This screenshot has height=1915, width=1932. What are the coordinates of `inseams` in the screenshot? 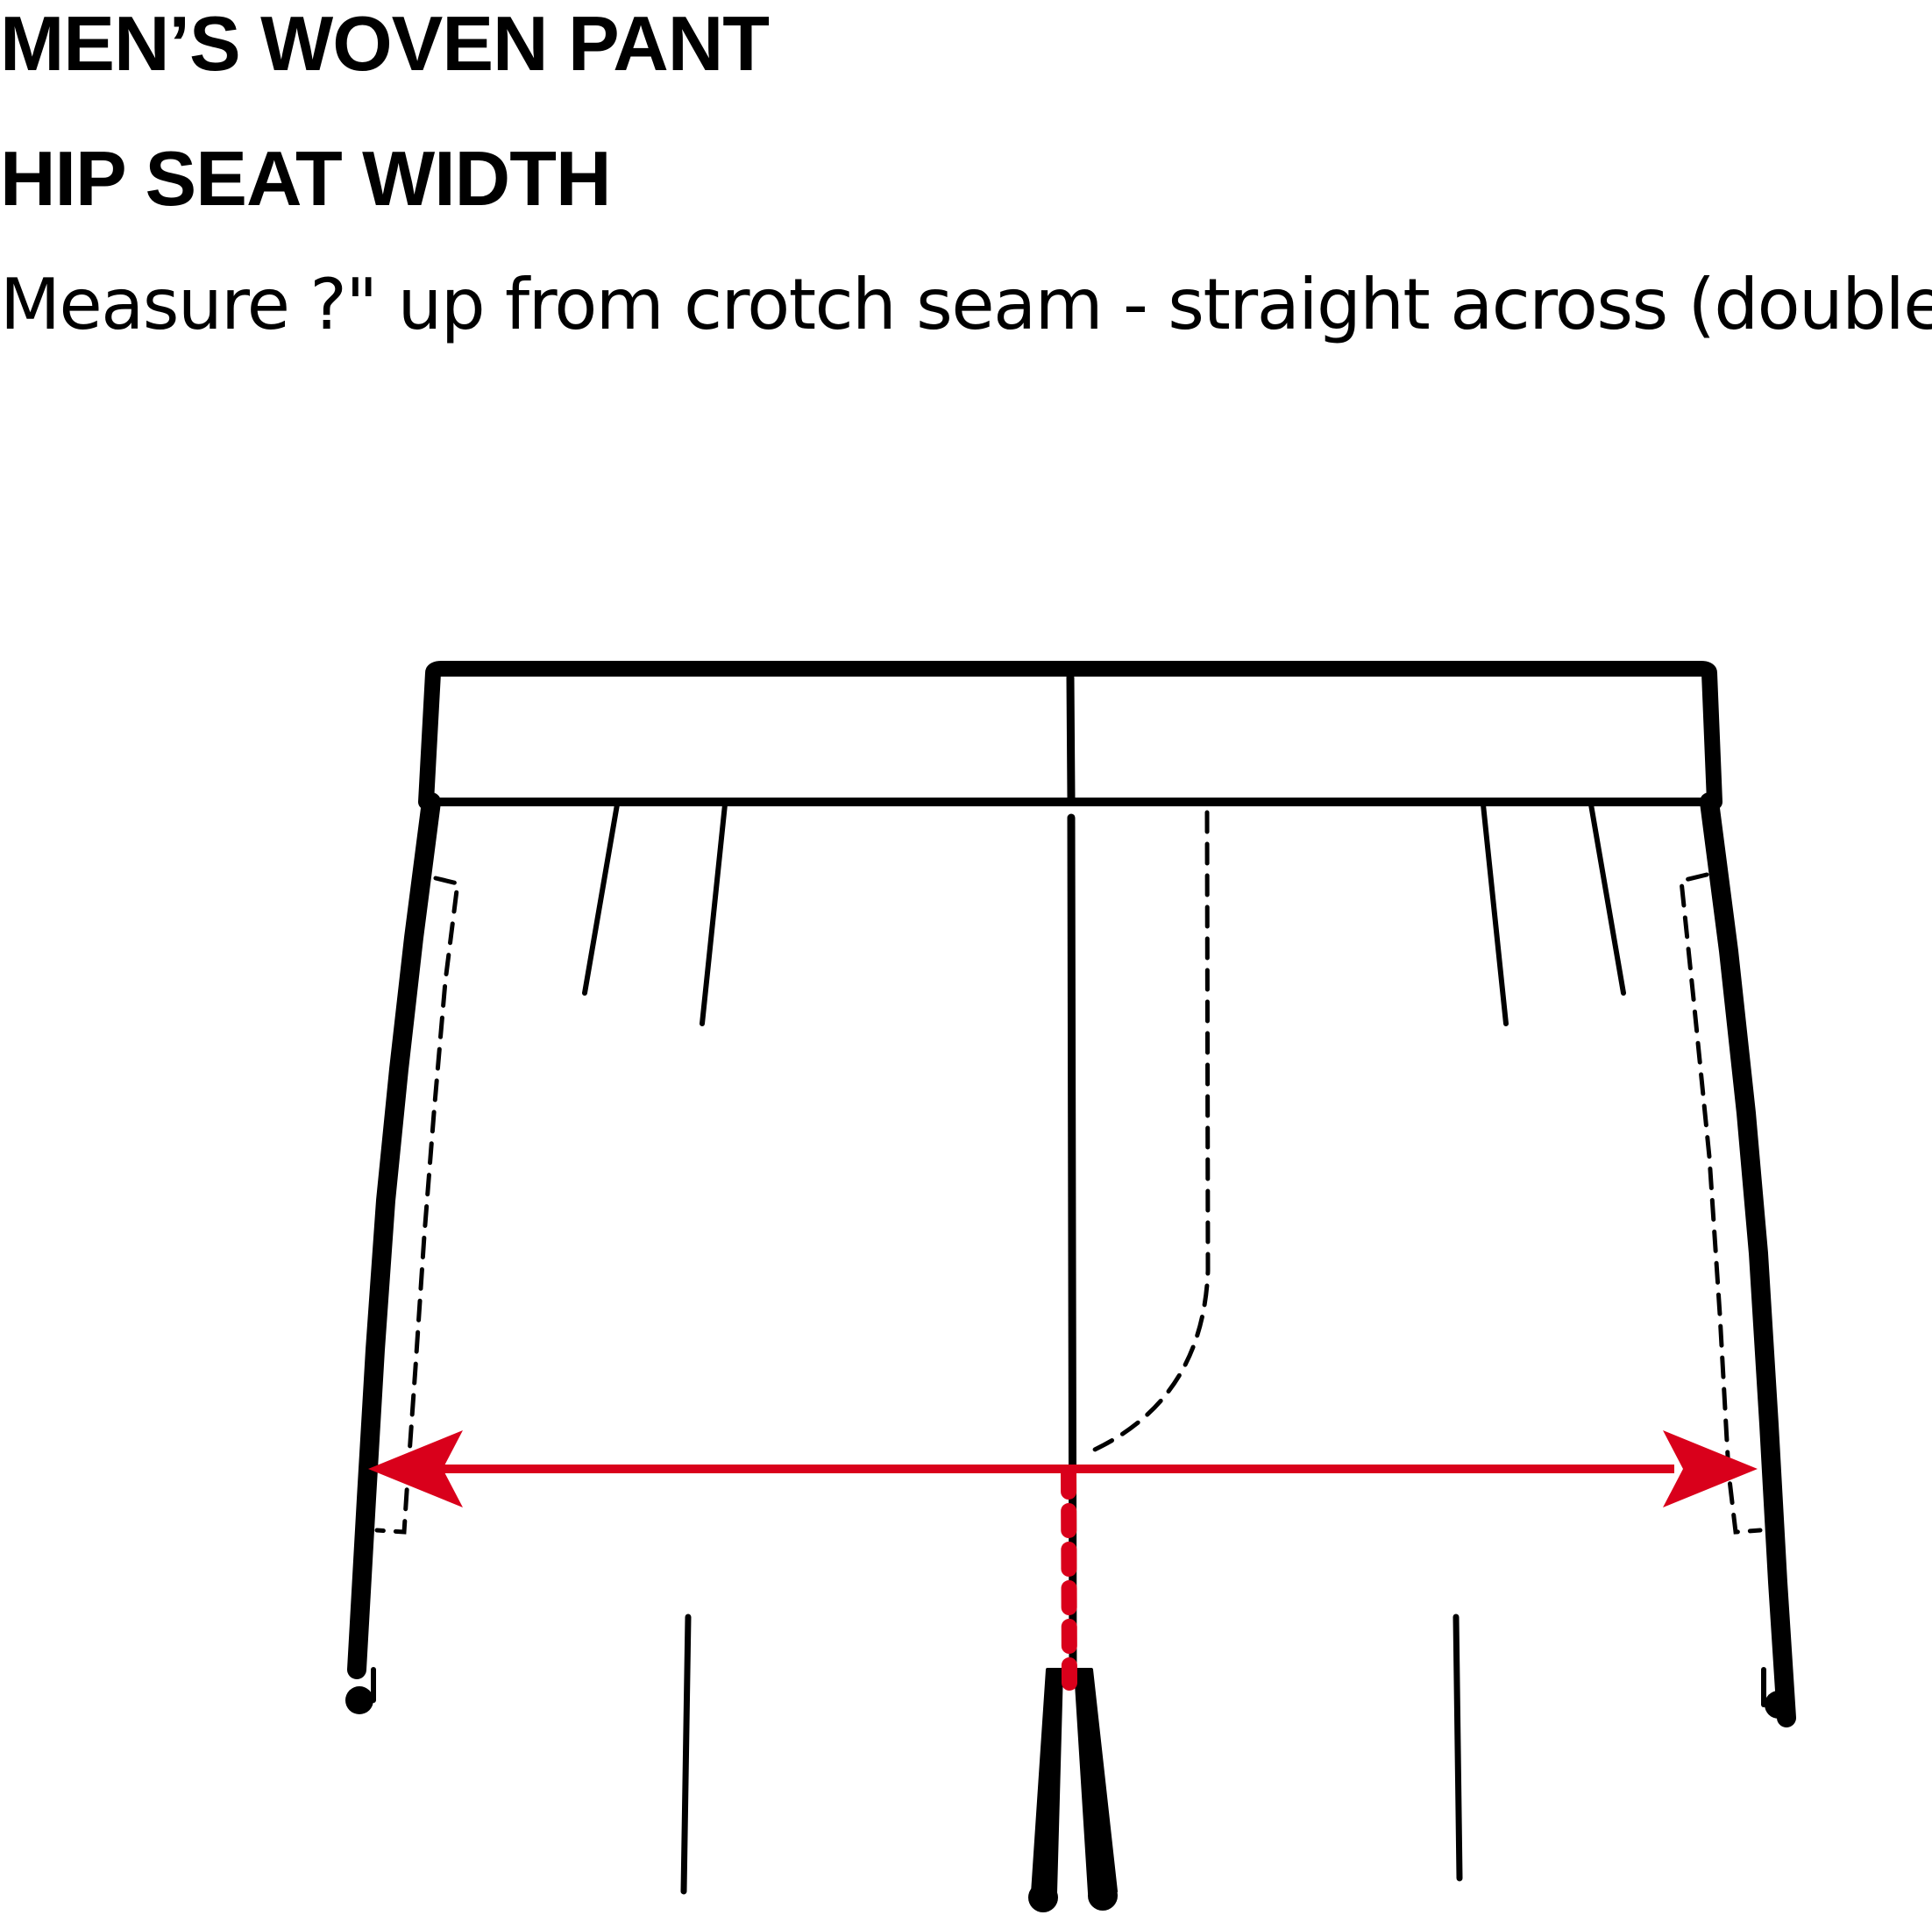 It's located at (1073, 1790).